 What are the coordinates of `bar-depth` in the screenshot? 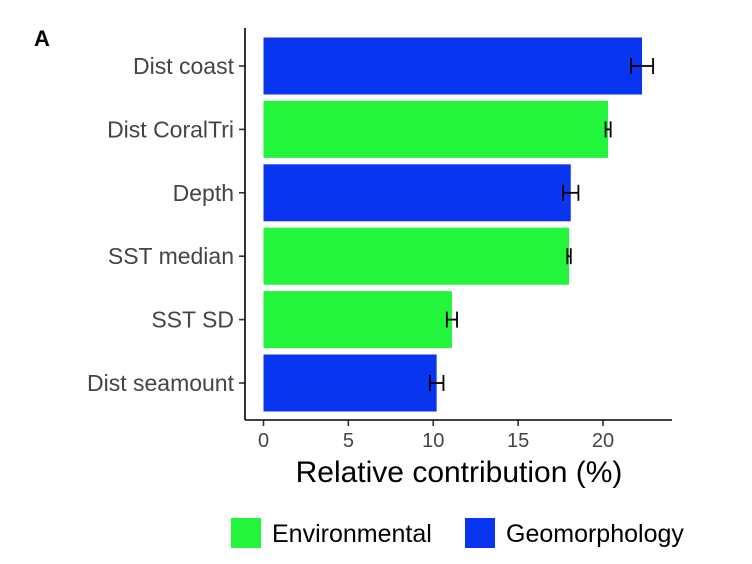 It's located at (417, 193).